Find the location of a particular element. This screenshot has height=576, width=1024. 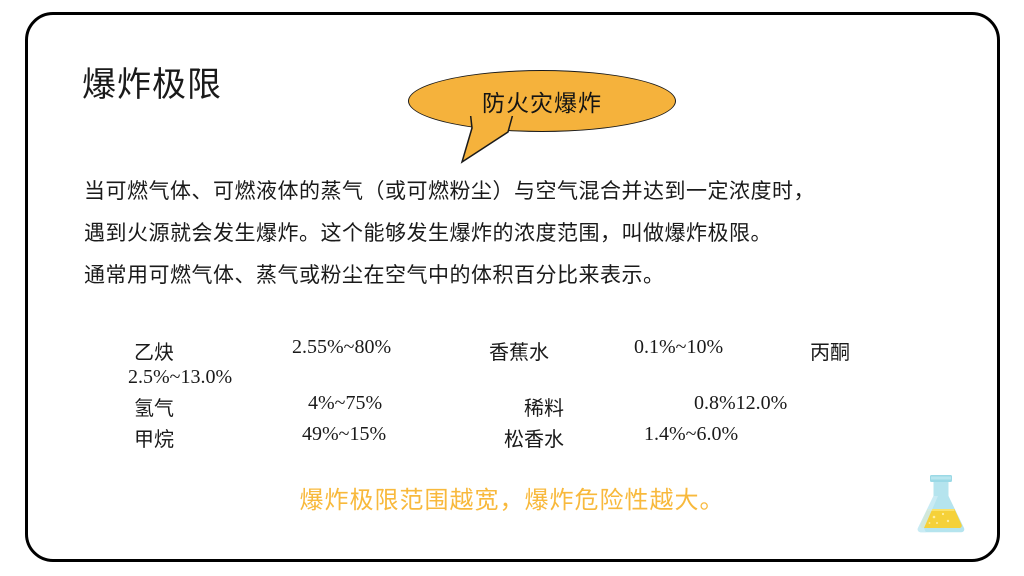

table-row: 甲烷 49%~15% 松香水 1.4%~6.0% is located at coordinates (549, 438).